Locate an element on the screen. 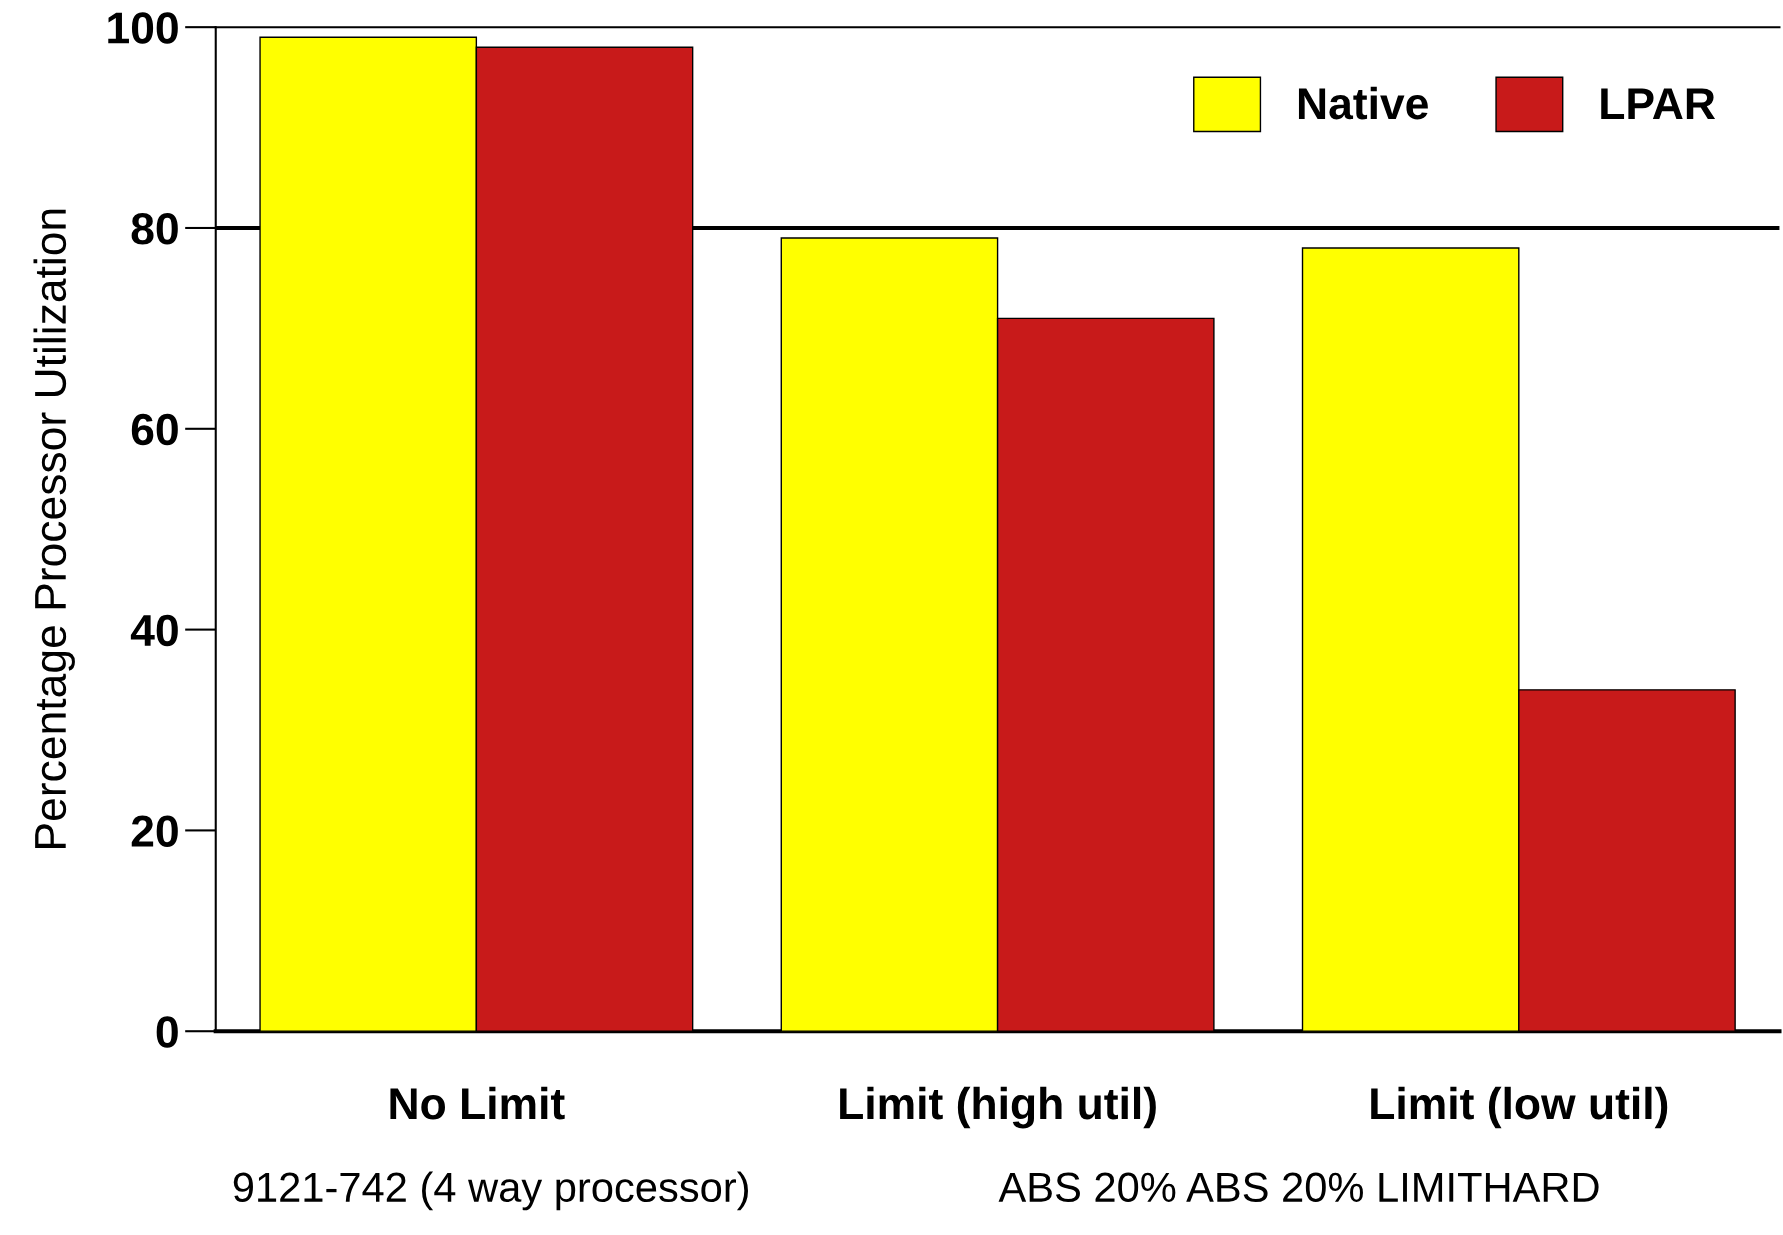 The width and height of the screenshot is (1783, 1235). y-tick-label: 0 is located at coordinates (167, 1032).